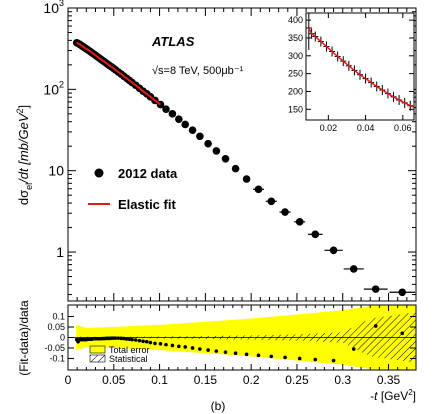 Image resolution: width=436 pixels, height=414 pixels. I want to click on inset-y-tick-label: 250, so click(295, 74).